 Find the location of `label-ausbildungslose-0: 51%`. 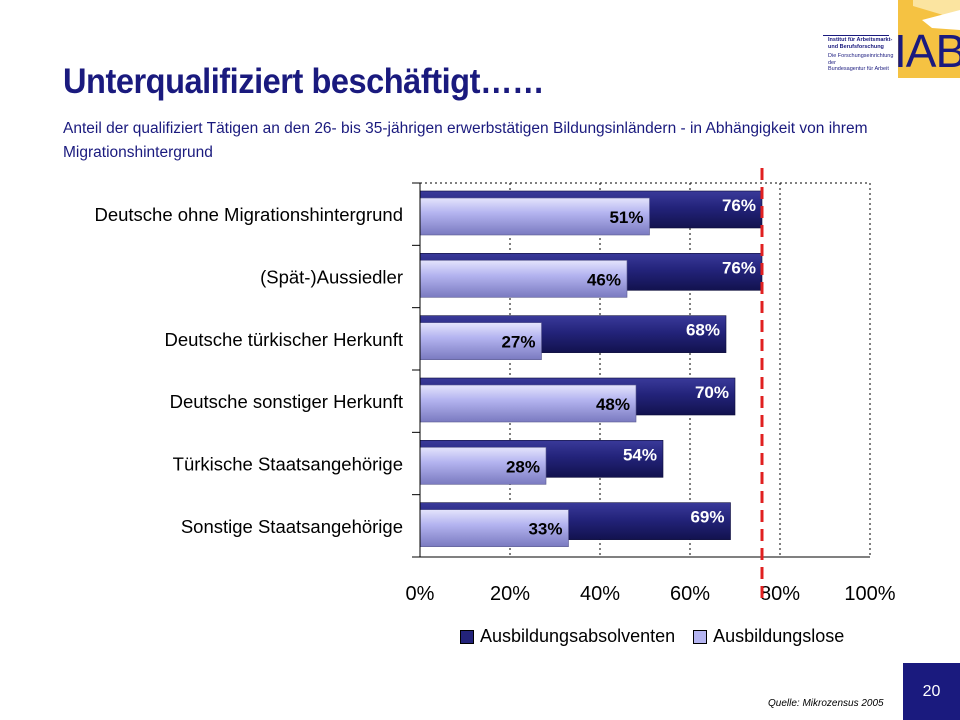

label-ausbildungslose-0: 51% is located at coordinates (626, 217).